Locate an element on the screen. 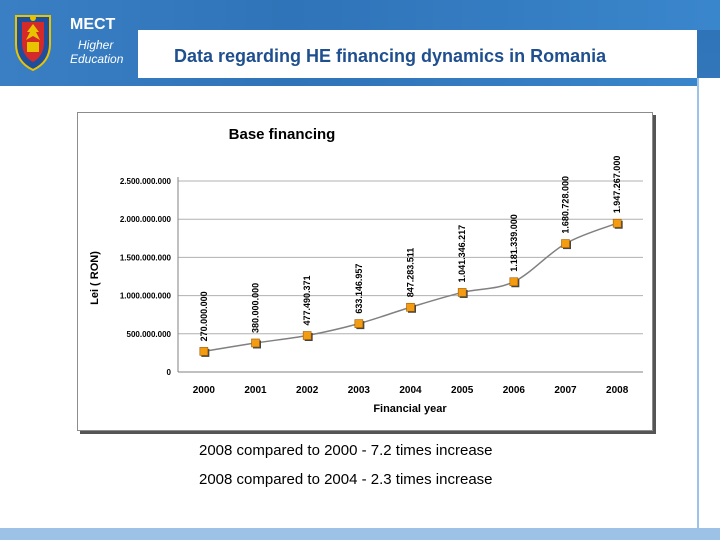 This screenshot has width=720, height=540. coat-of-arms-icon is located at coordinates (33, 43).